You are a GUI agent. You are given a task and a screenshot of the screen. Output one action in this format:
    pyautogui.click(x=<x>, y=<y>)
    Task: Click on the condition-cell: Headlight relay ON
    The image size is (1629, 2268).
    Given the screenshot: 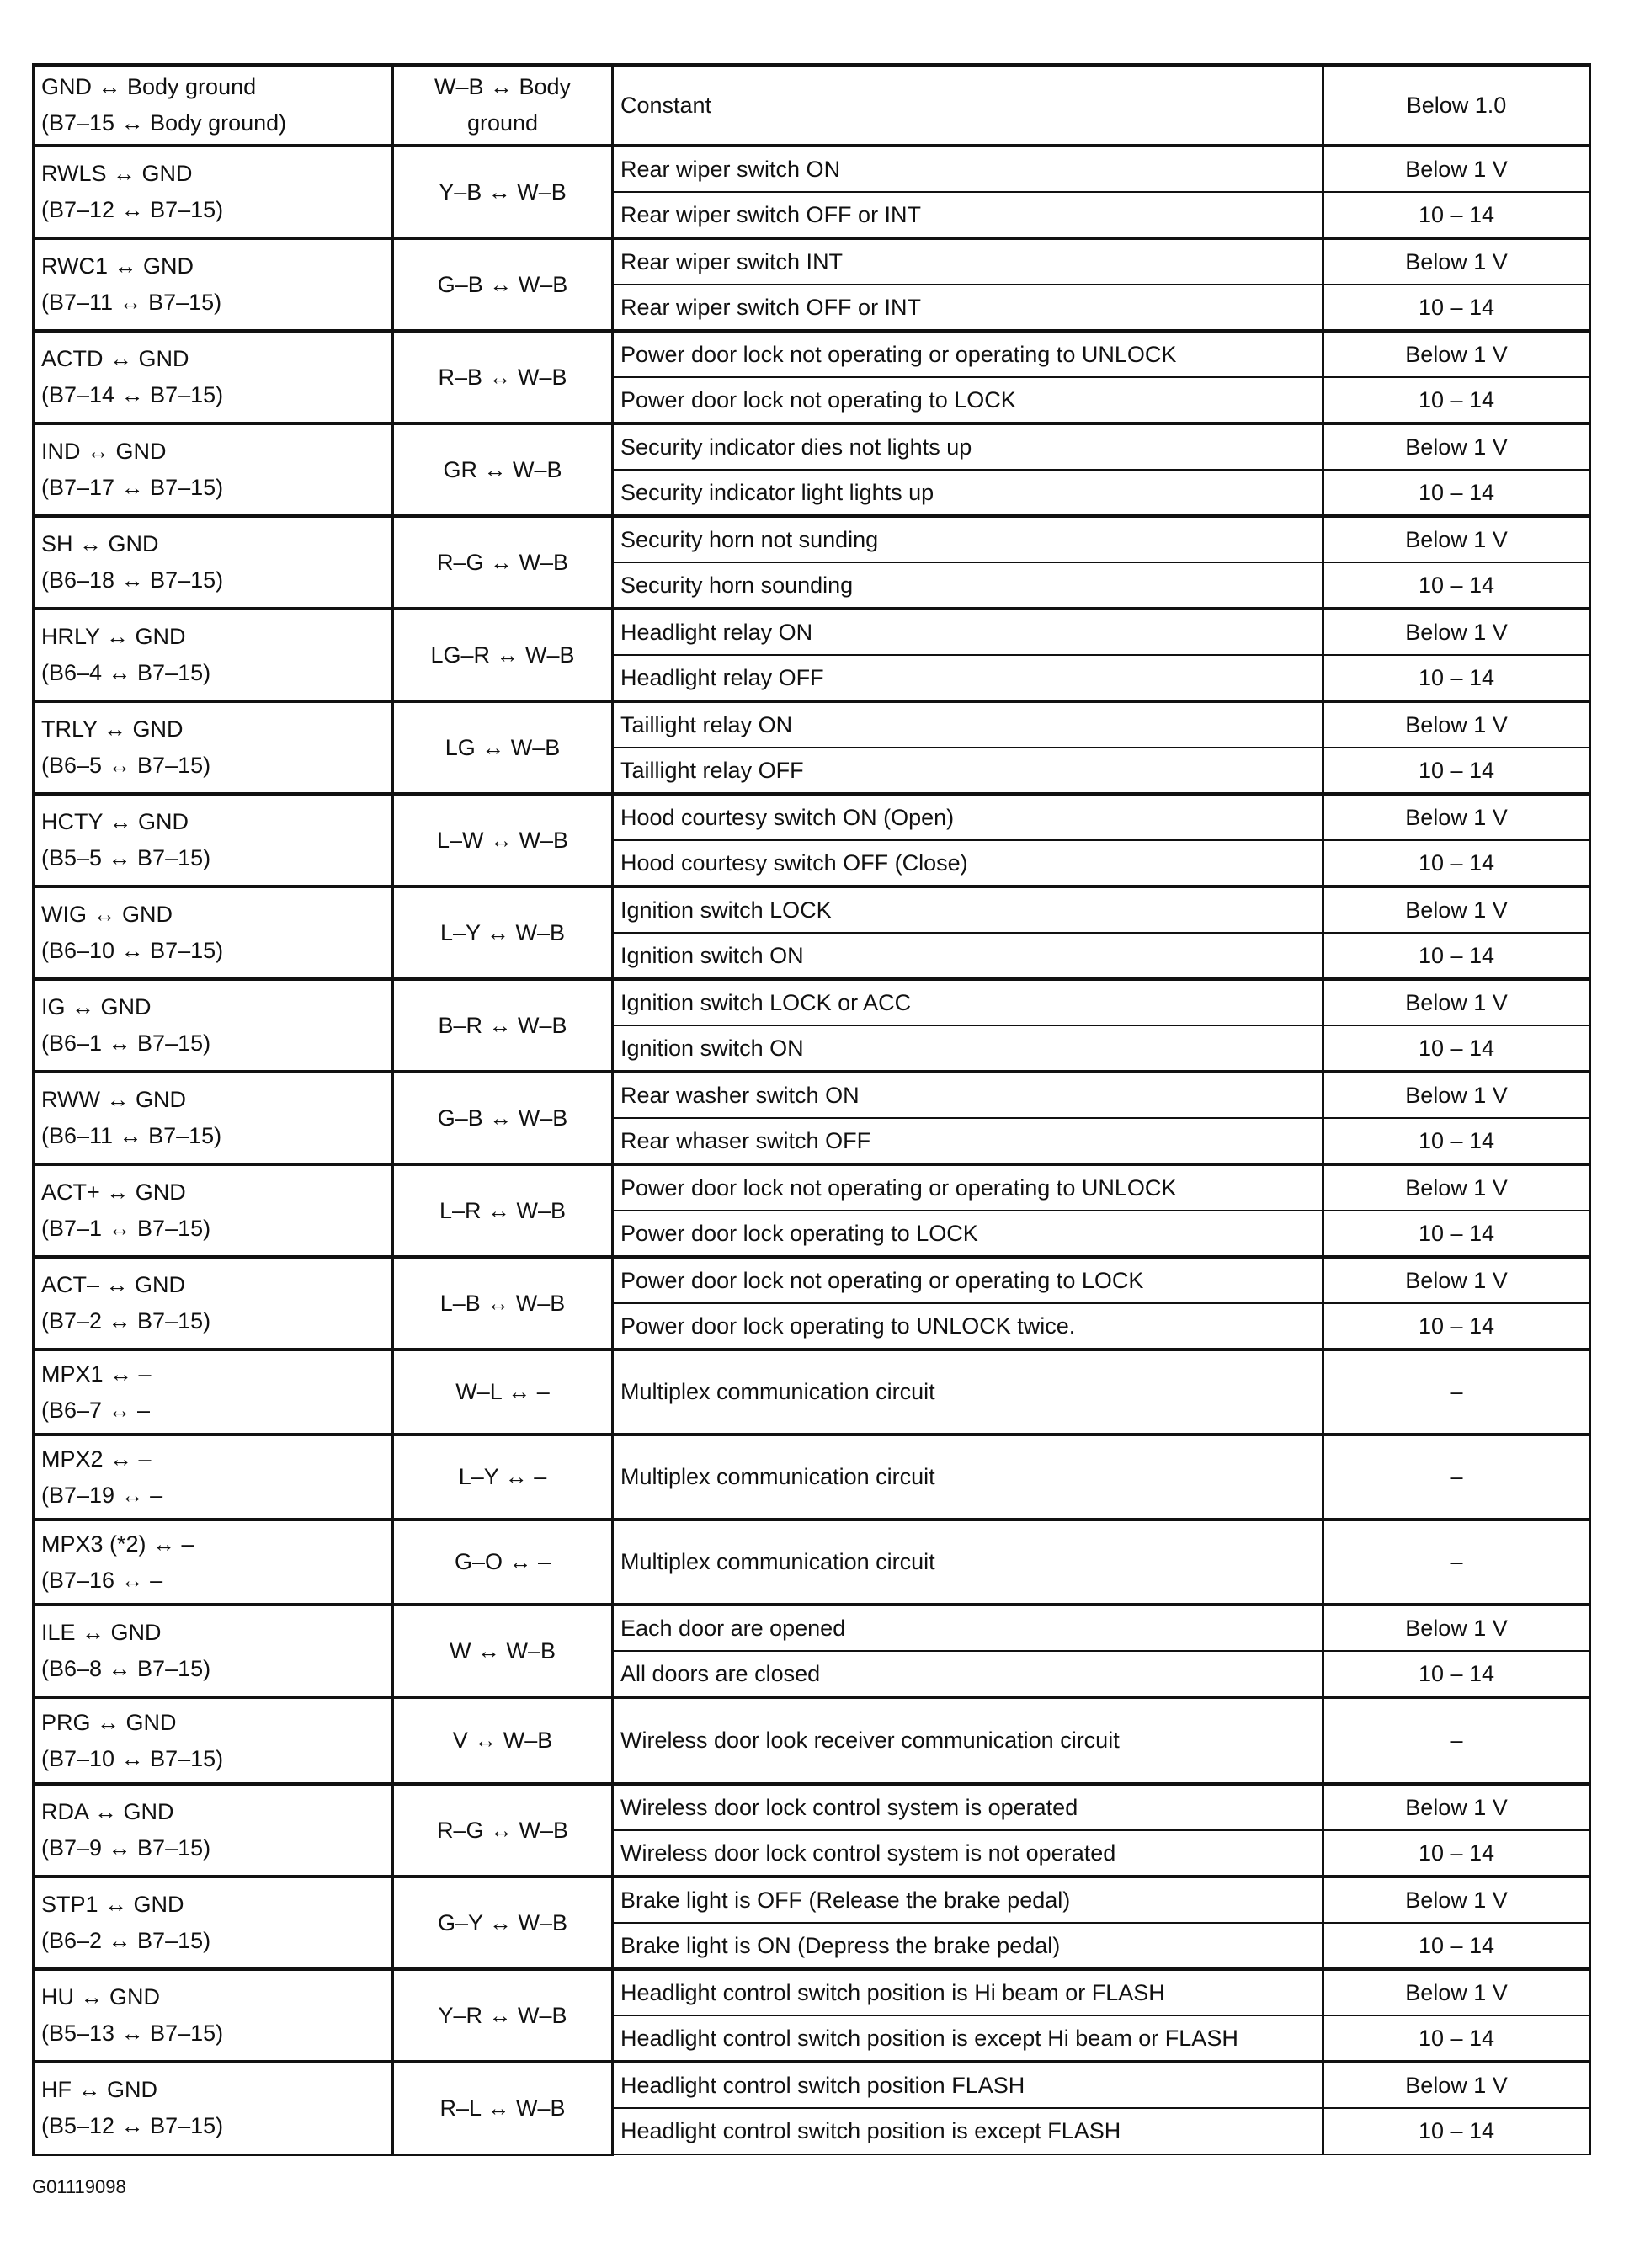 What is the action you would take?
    pyautogui.click(x=967, y=631)
    